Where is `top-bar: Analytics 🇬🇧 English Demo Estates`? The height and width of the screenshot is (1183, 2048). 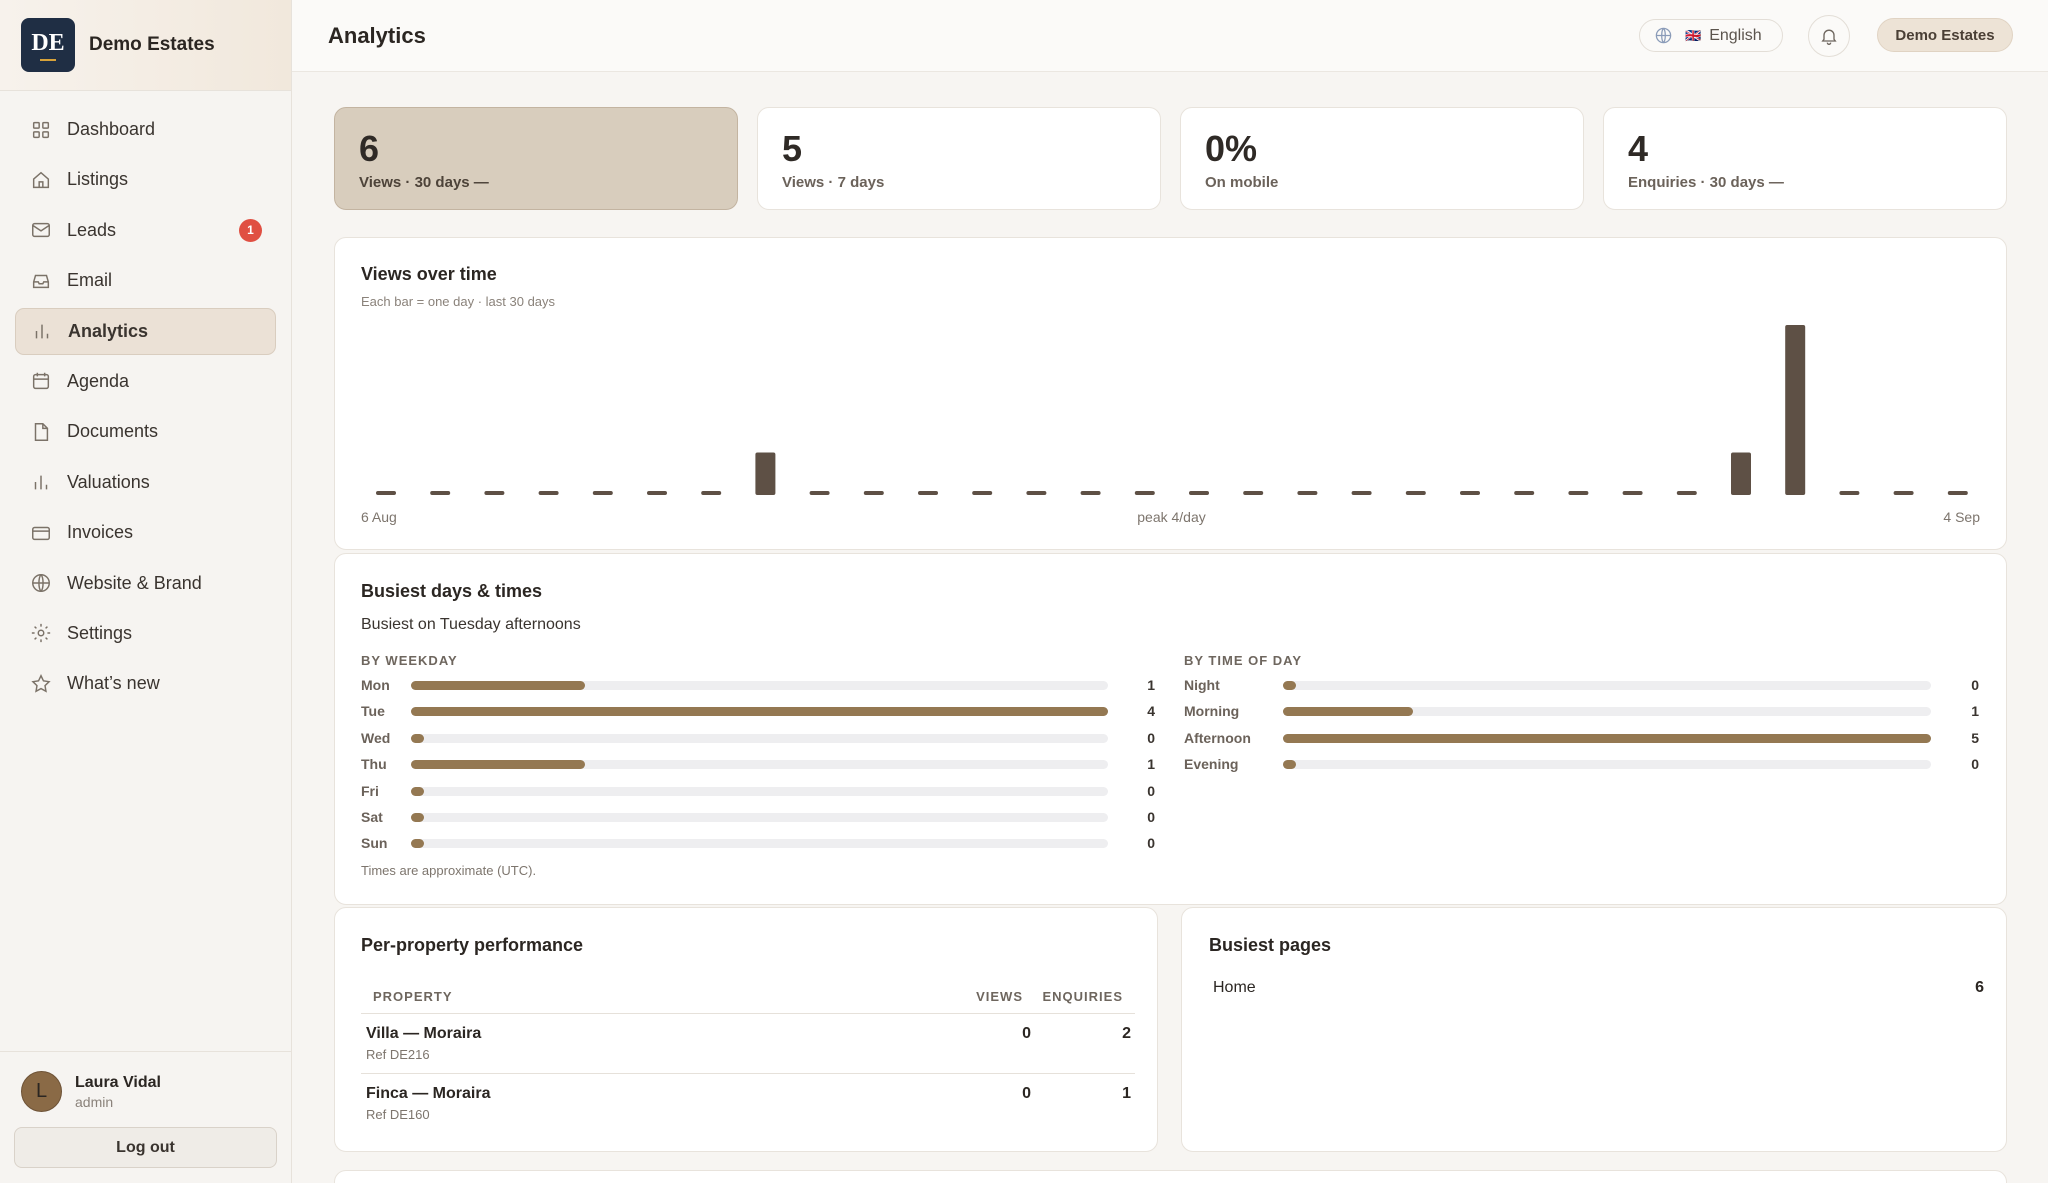 top-bar: Analytics 🇬🇧 English Demo Estates is located at coordinates (1170, 36).